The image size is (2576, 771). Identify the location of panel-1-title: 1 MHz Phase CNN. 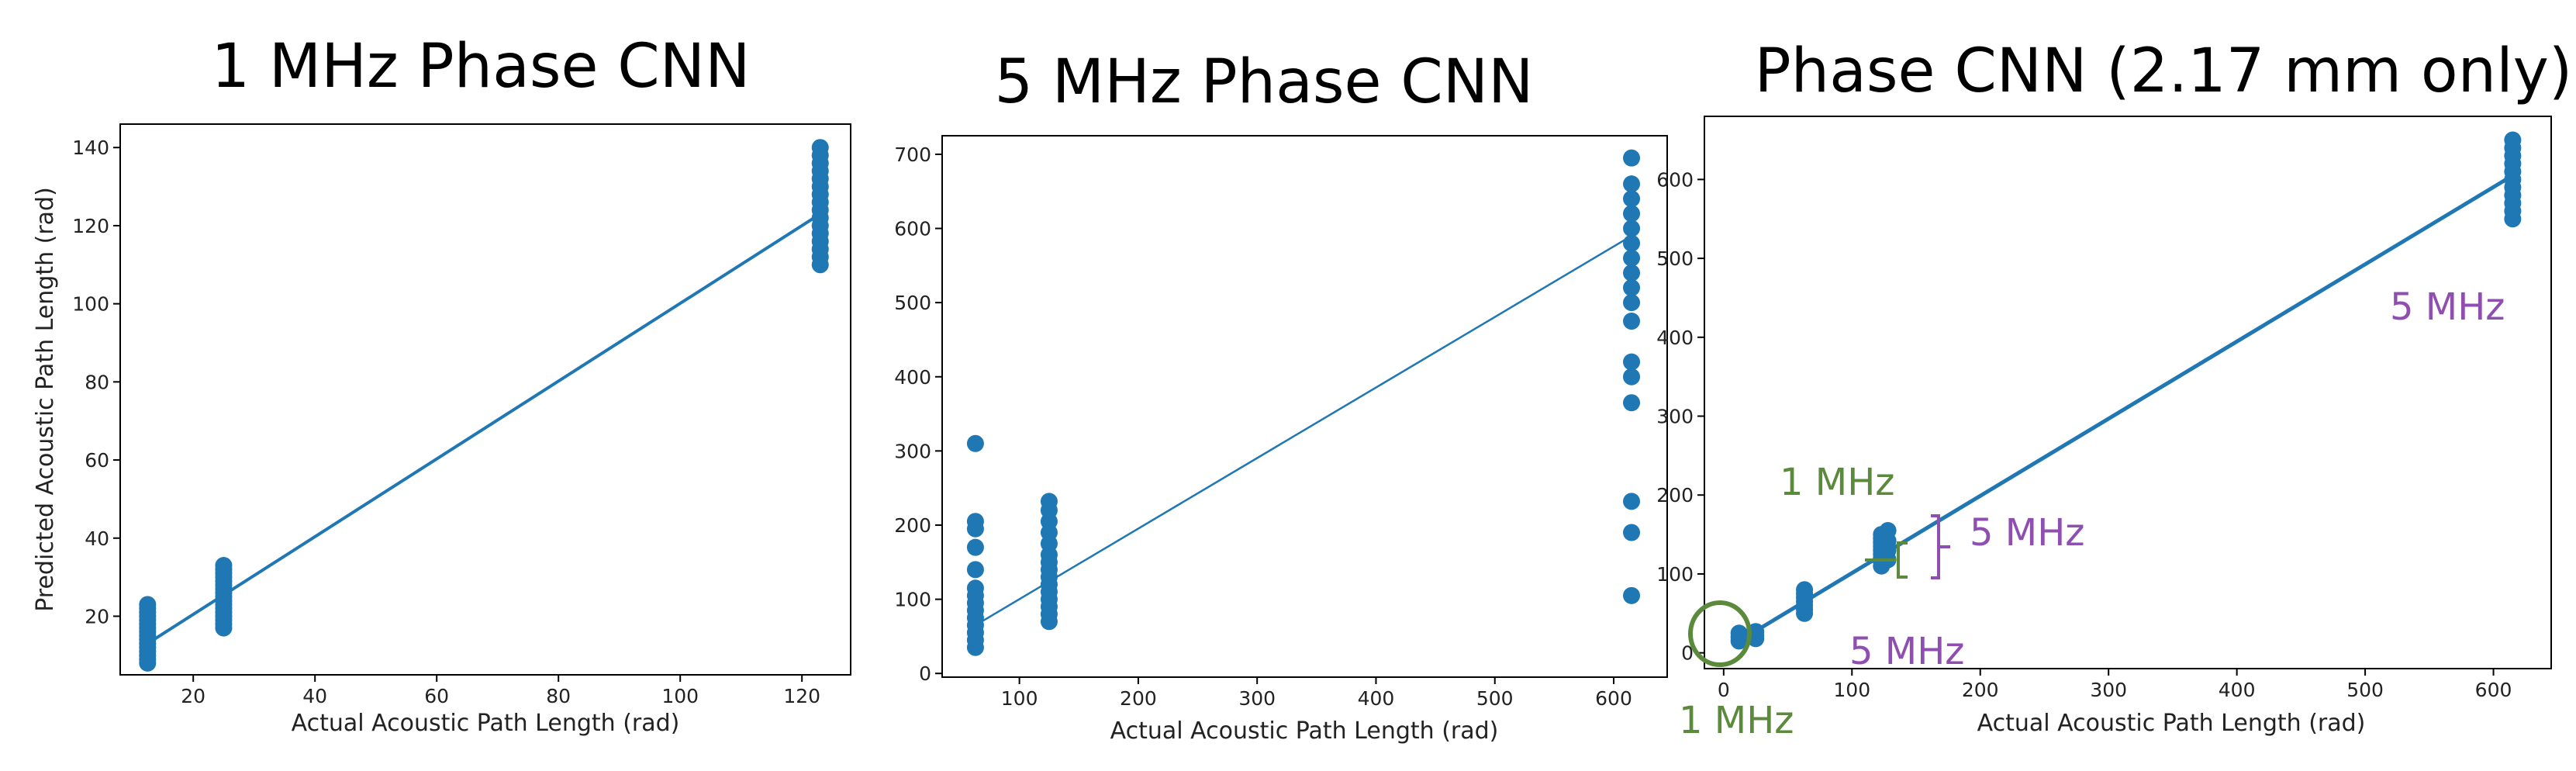
(481, 67).